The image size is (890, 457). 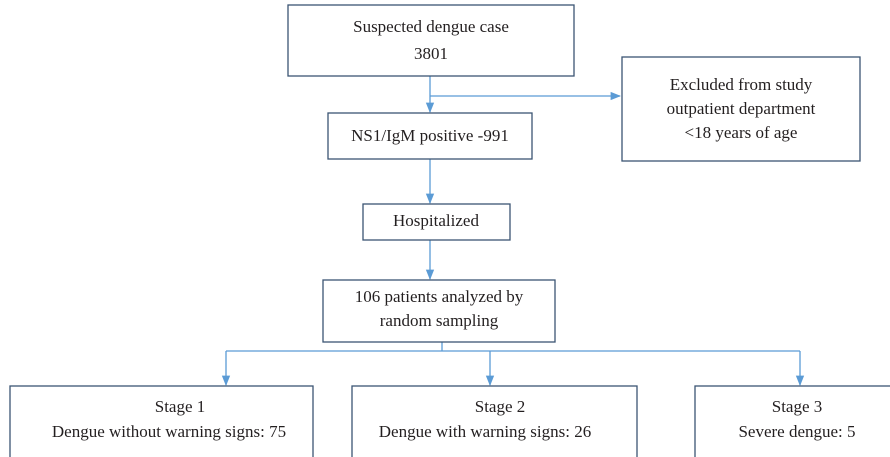 What do you see at coordinates (796, 431) in the screenshot?
I see `node-text: Severe dengue: 5` at bounding box center [796, 431].